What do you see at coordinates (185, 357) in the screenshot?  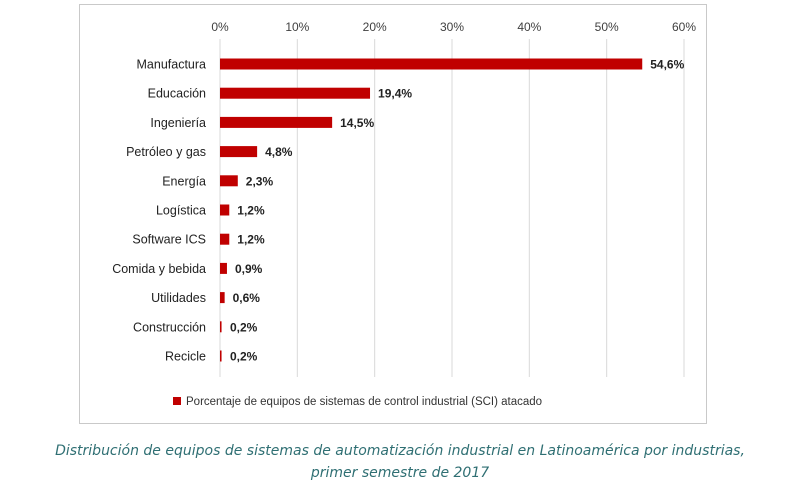 I see `category-label: Recicle` at bounding box center [185, 357].